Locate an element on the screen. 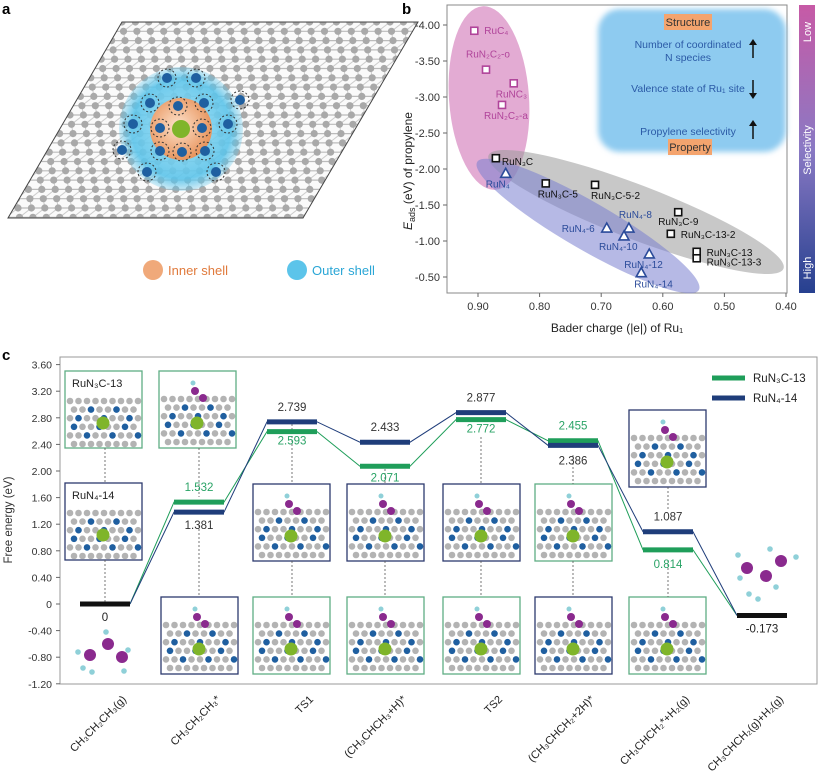 The height and width of the screenshot is (774, 818). y-tick-label: 1.60 is located at coordinates (42, 499).